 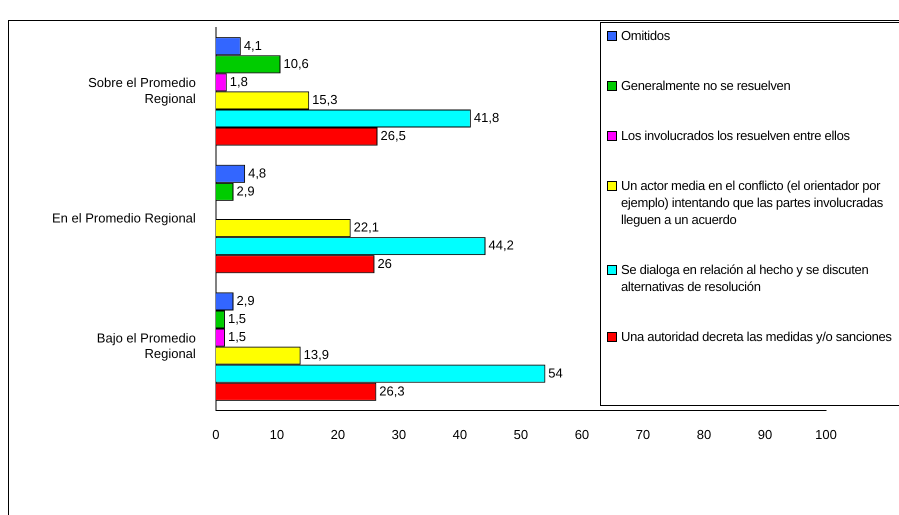 What do you see at coordinates (735, 135) in the screenshot?
I see `legend-label: Los involucrados los resuelven entre ellos` at bounding box center [735, 135].